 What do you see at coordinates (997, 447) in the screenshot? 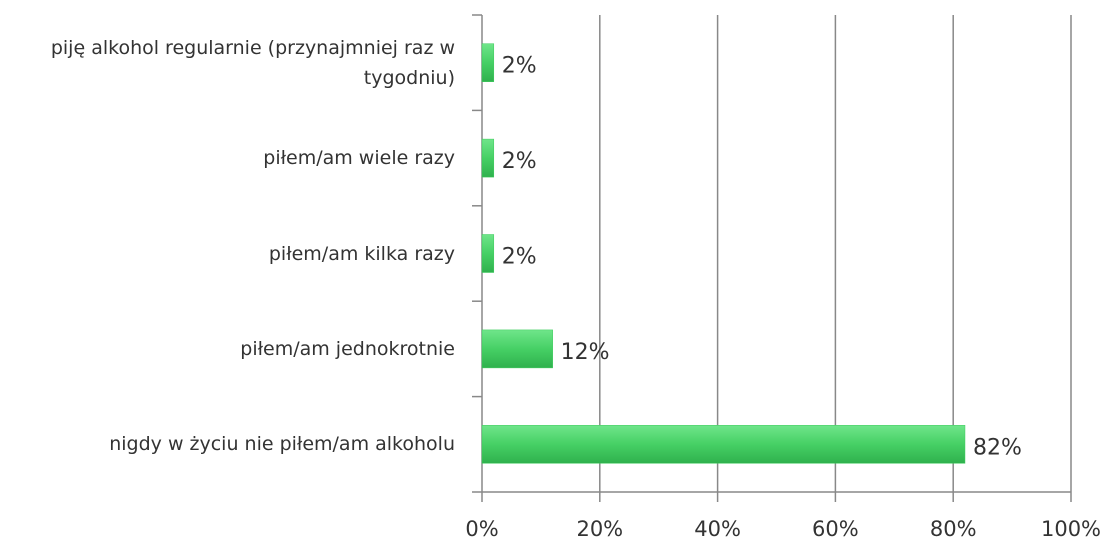
I see `value-label: 82%` at bounding box center [997, 447].